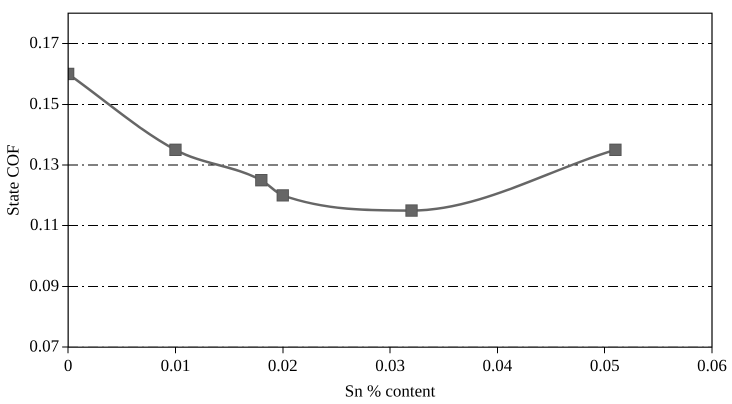 The image size is (732, 404). What do you see at coordinates (44, 164) in the screenshot?
I see `y-tick-label: 0.13` at bounding box center [44, 164].